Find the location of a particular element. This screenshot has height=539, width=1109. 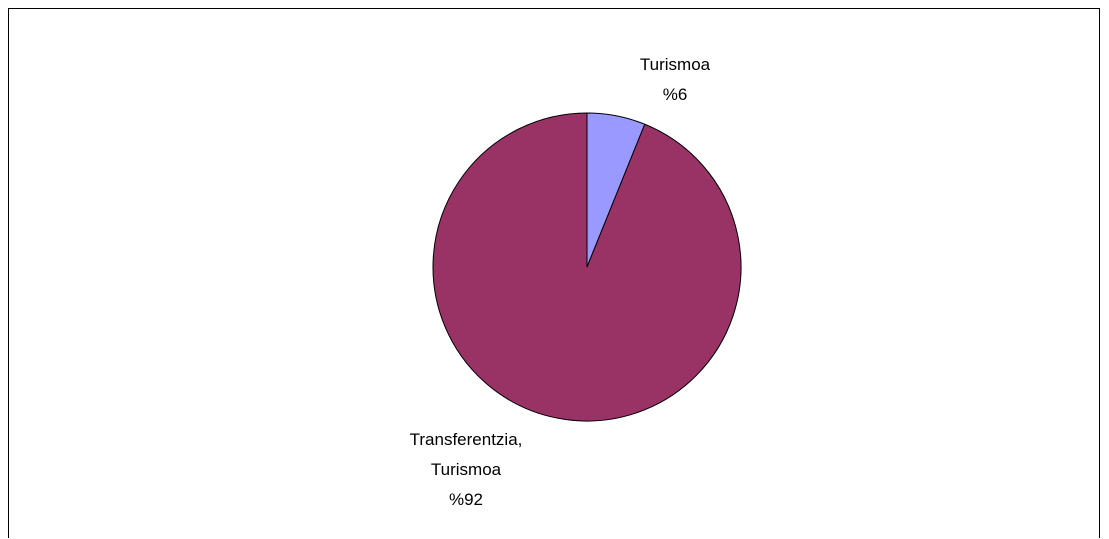

slice-category: Transferentzia, Turismoa is located at coordinates (466, 454).